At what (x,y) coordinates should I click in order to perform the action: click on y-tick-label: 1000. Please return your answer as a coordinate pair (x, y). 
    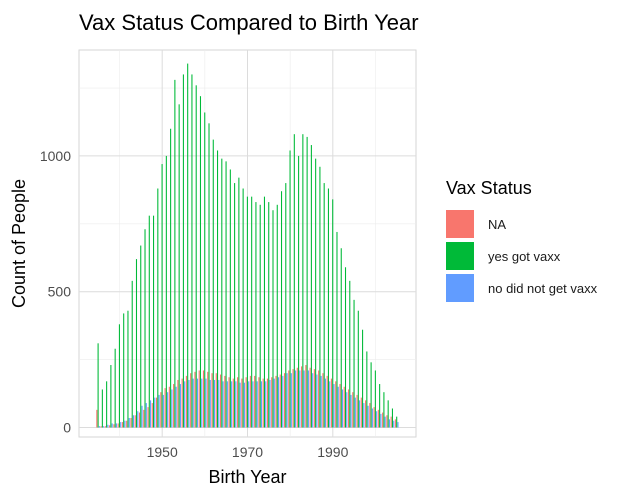
    Looking at the image, I should click on (55, 156).